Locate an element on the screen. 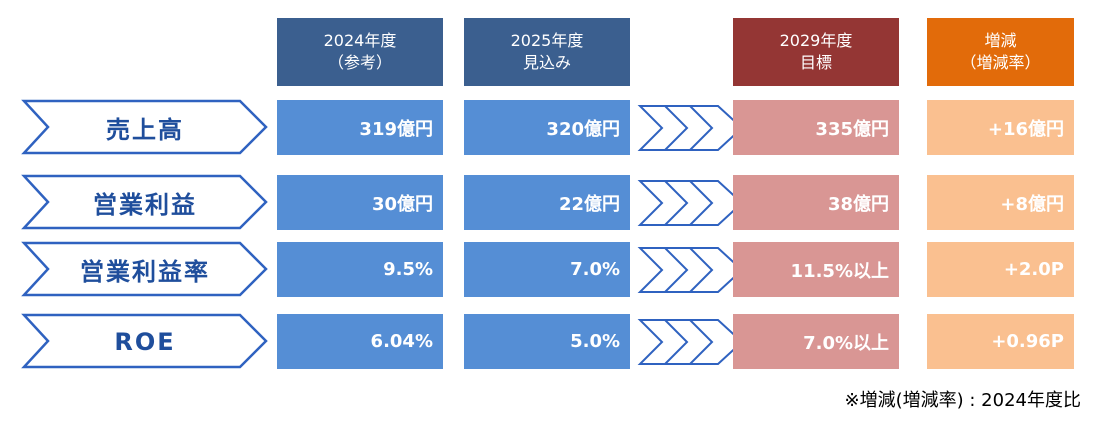 Image resolution: width=1103 pixels, height=426 pixels. column-header: 2024年度 （参考） is located at coordinates (360, 52).